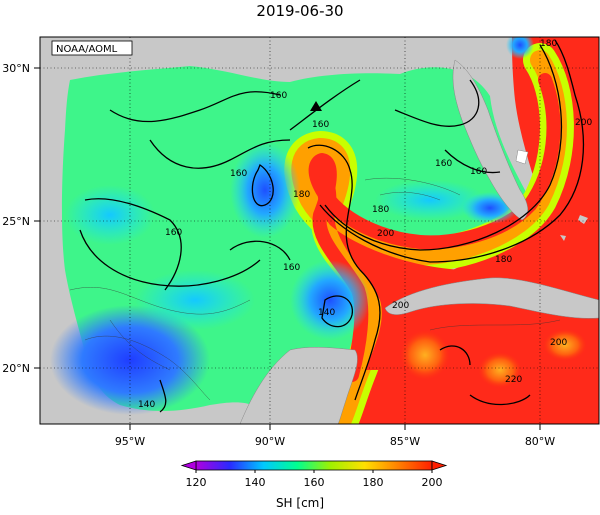 This screenshot has width=600, height=515. Describe the element at coordinates (196, 482) in the screenshot. I see `colorbar-tick-label: 120` at that location.